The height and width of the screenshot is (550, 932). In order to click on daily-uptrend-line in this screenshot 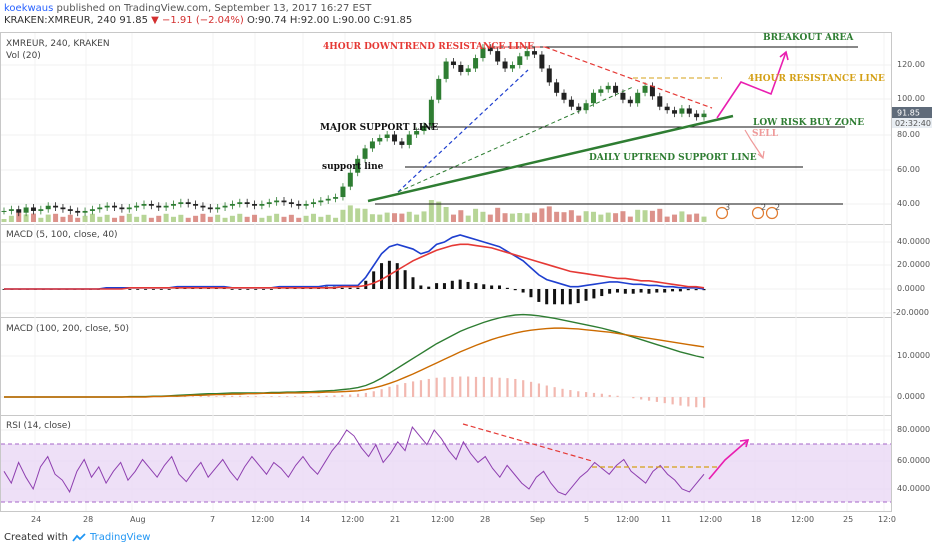, I will do `click(550, 158)`.